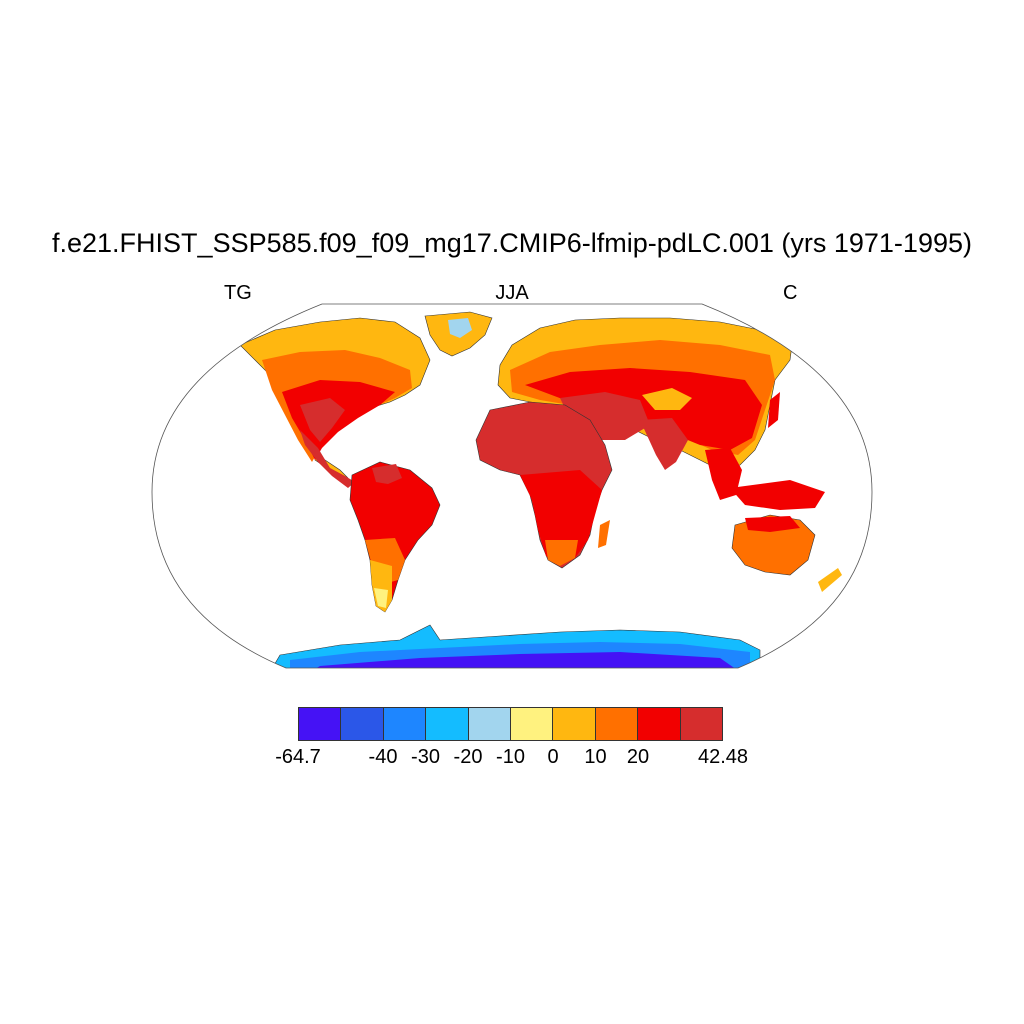 The image size is (1024, 1024). What do you see at coordinates (595, 757) in the screenshot?
I see `colorbar-tick-label: 10` at bounding box center [595, 757].